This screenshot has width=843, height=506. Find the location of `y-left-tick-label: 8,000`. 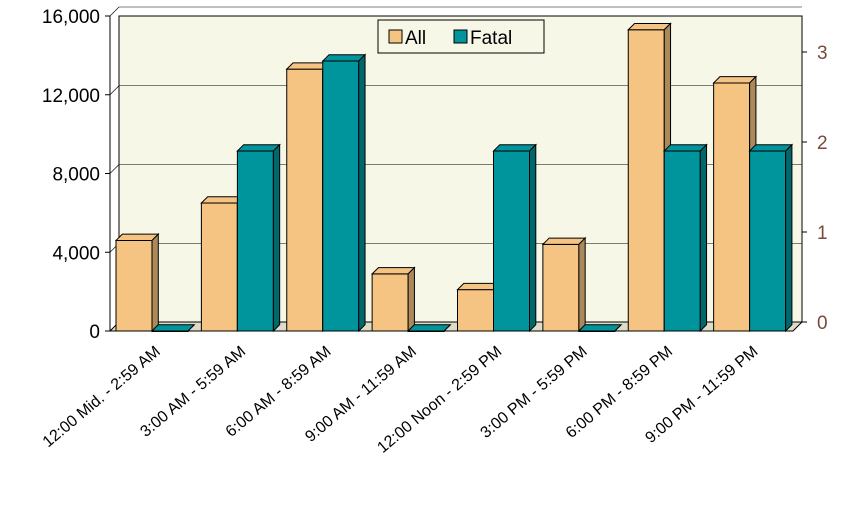

y-left-tick-label: 8,000 is located at coordinates (76, 175).